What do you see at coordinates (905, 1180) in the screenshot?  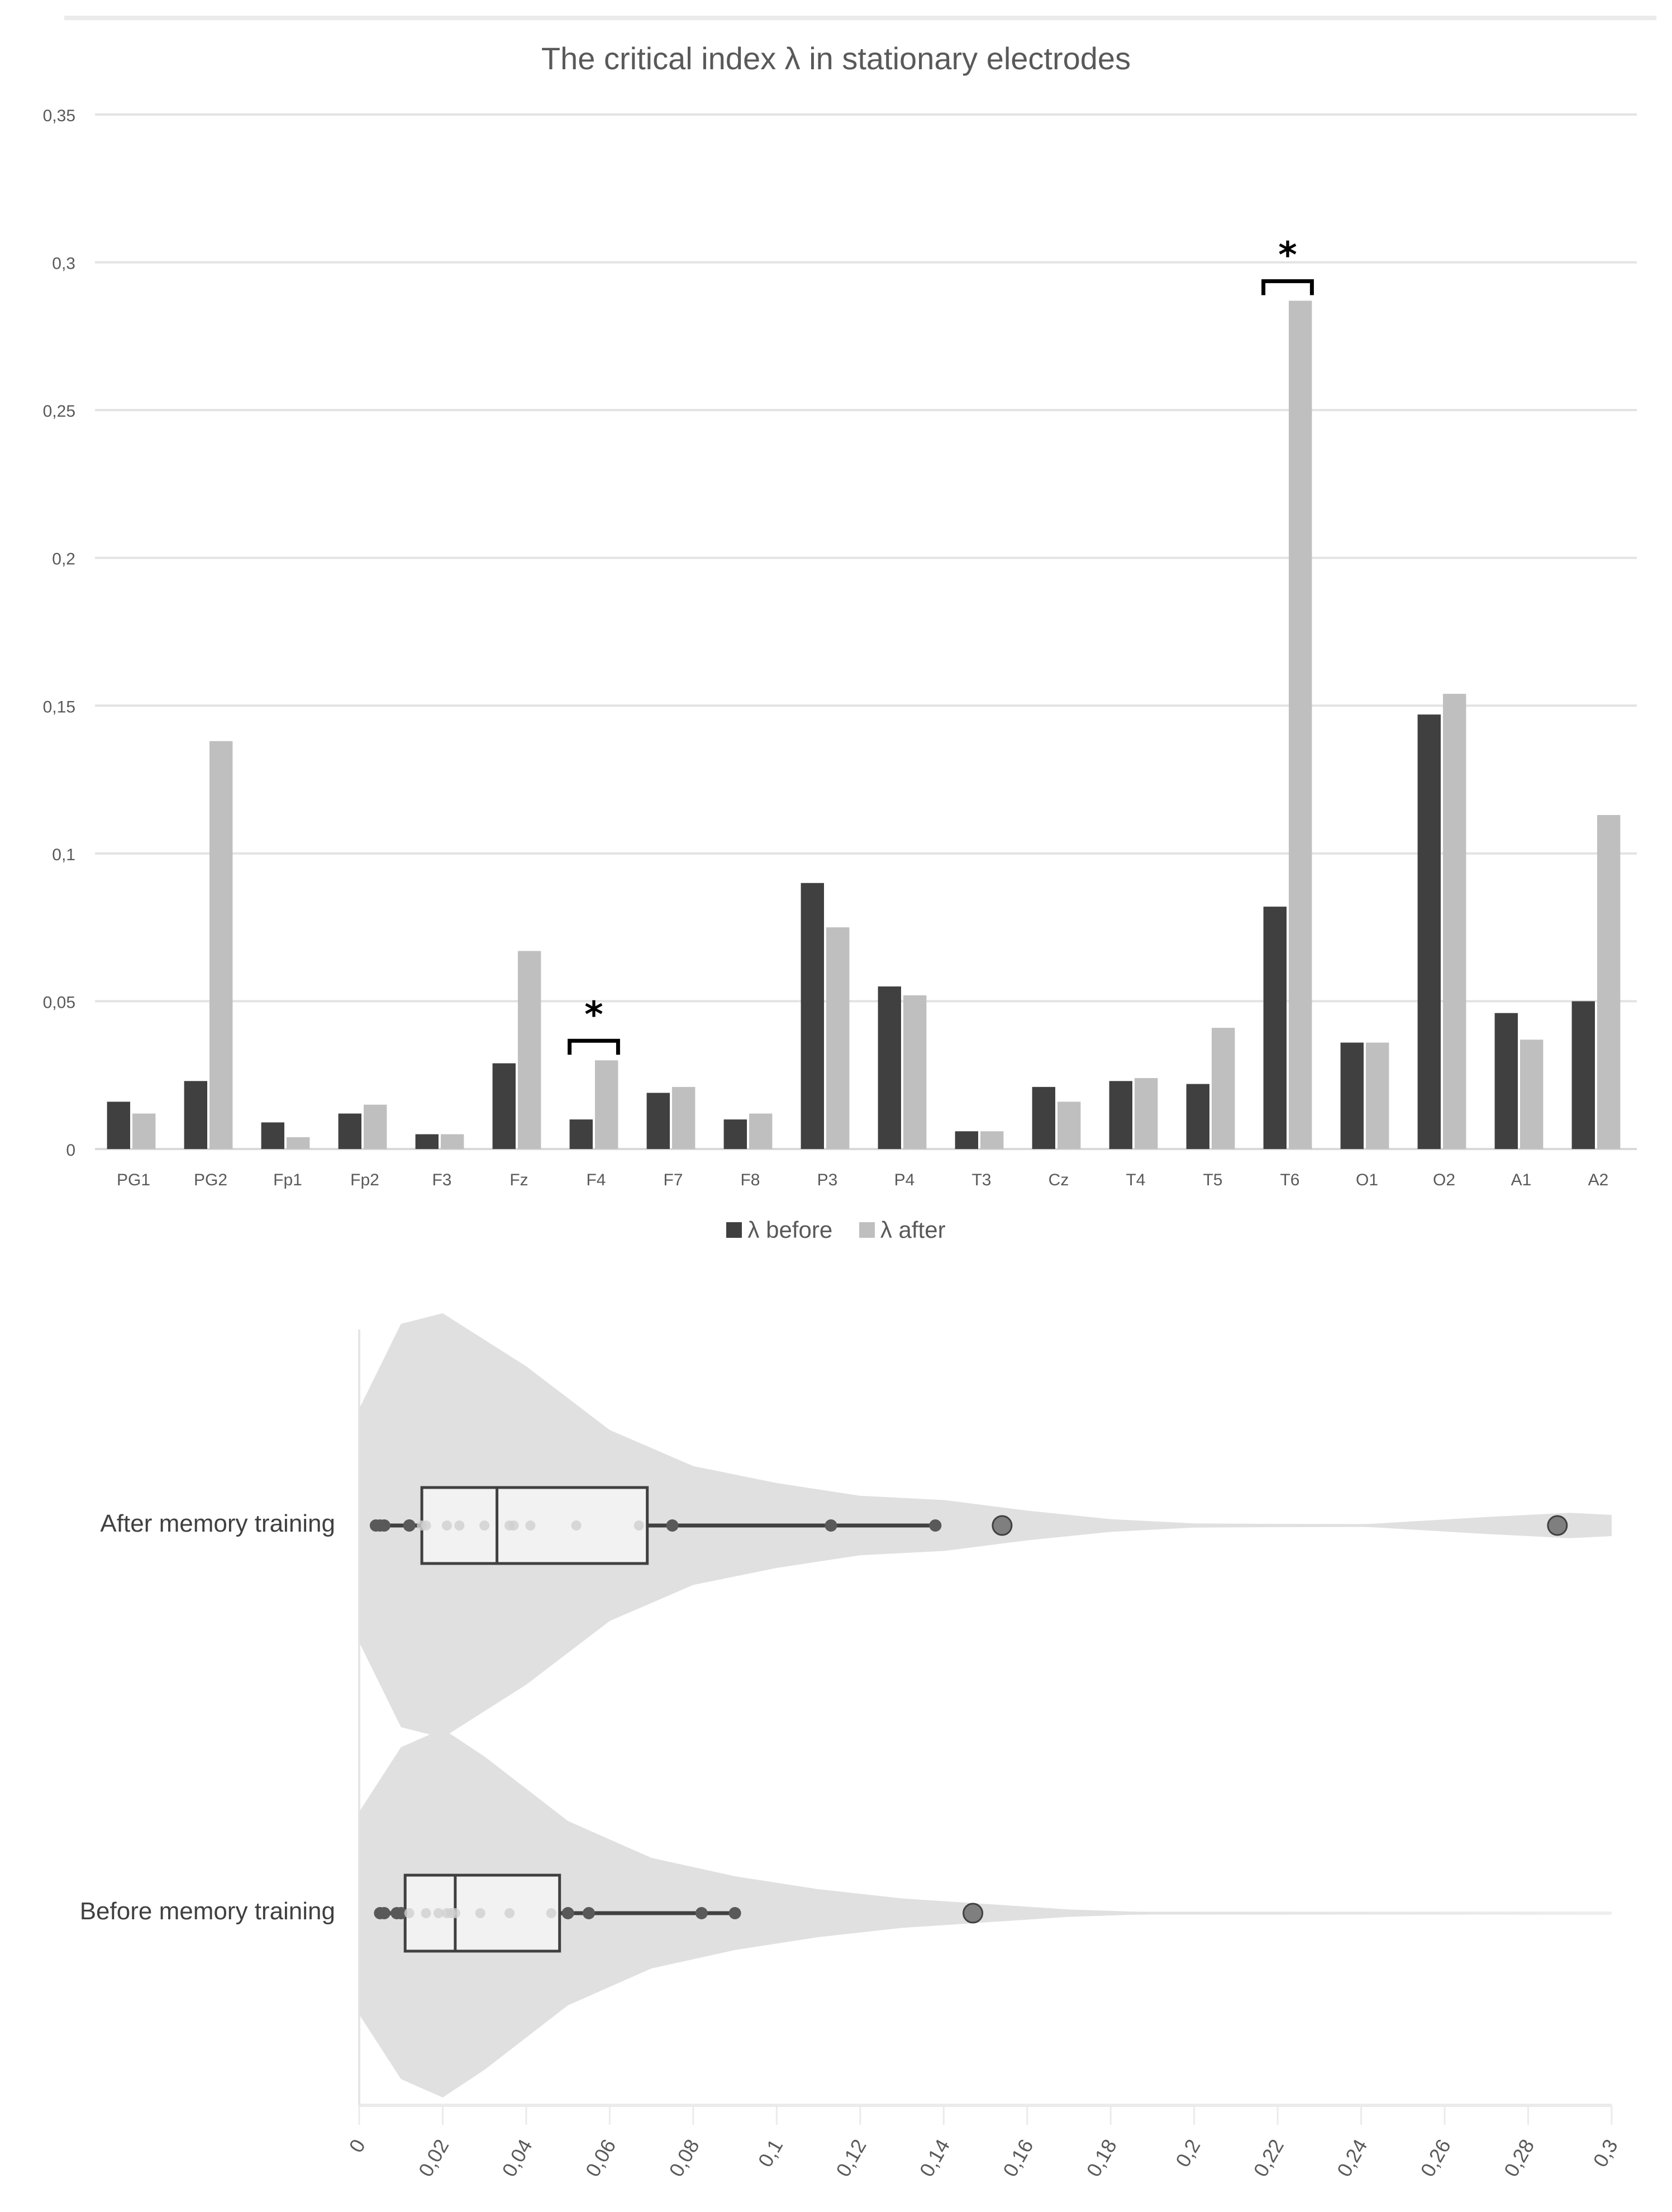 I see `x-category-label: P4` at bounding box center [905, 1180].